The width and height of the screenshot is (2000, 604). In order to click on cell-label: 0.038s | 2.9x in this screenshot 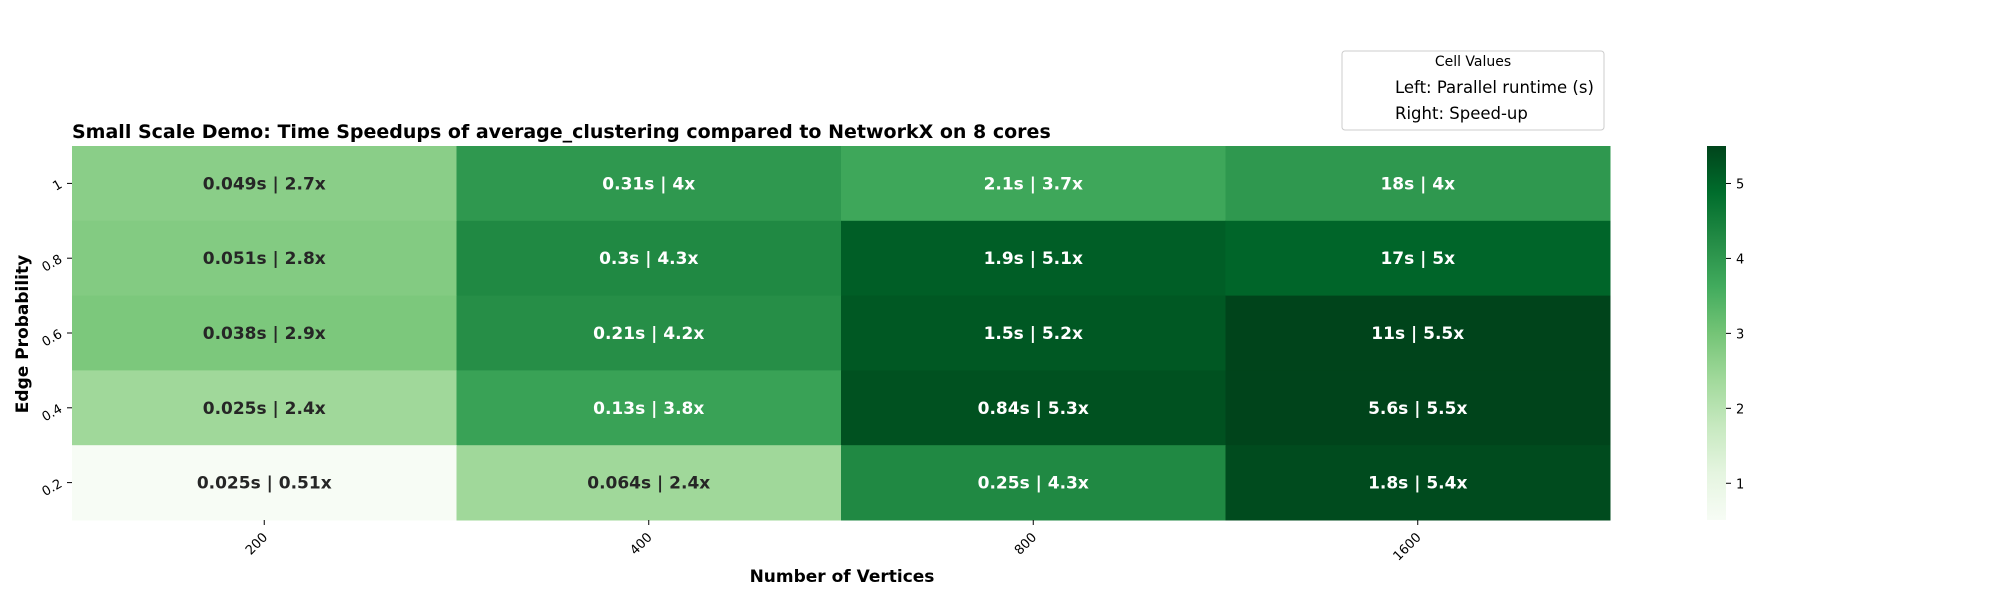, I will do `click(264, 334)`.